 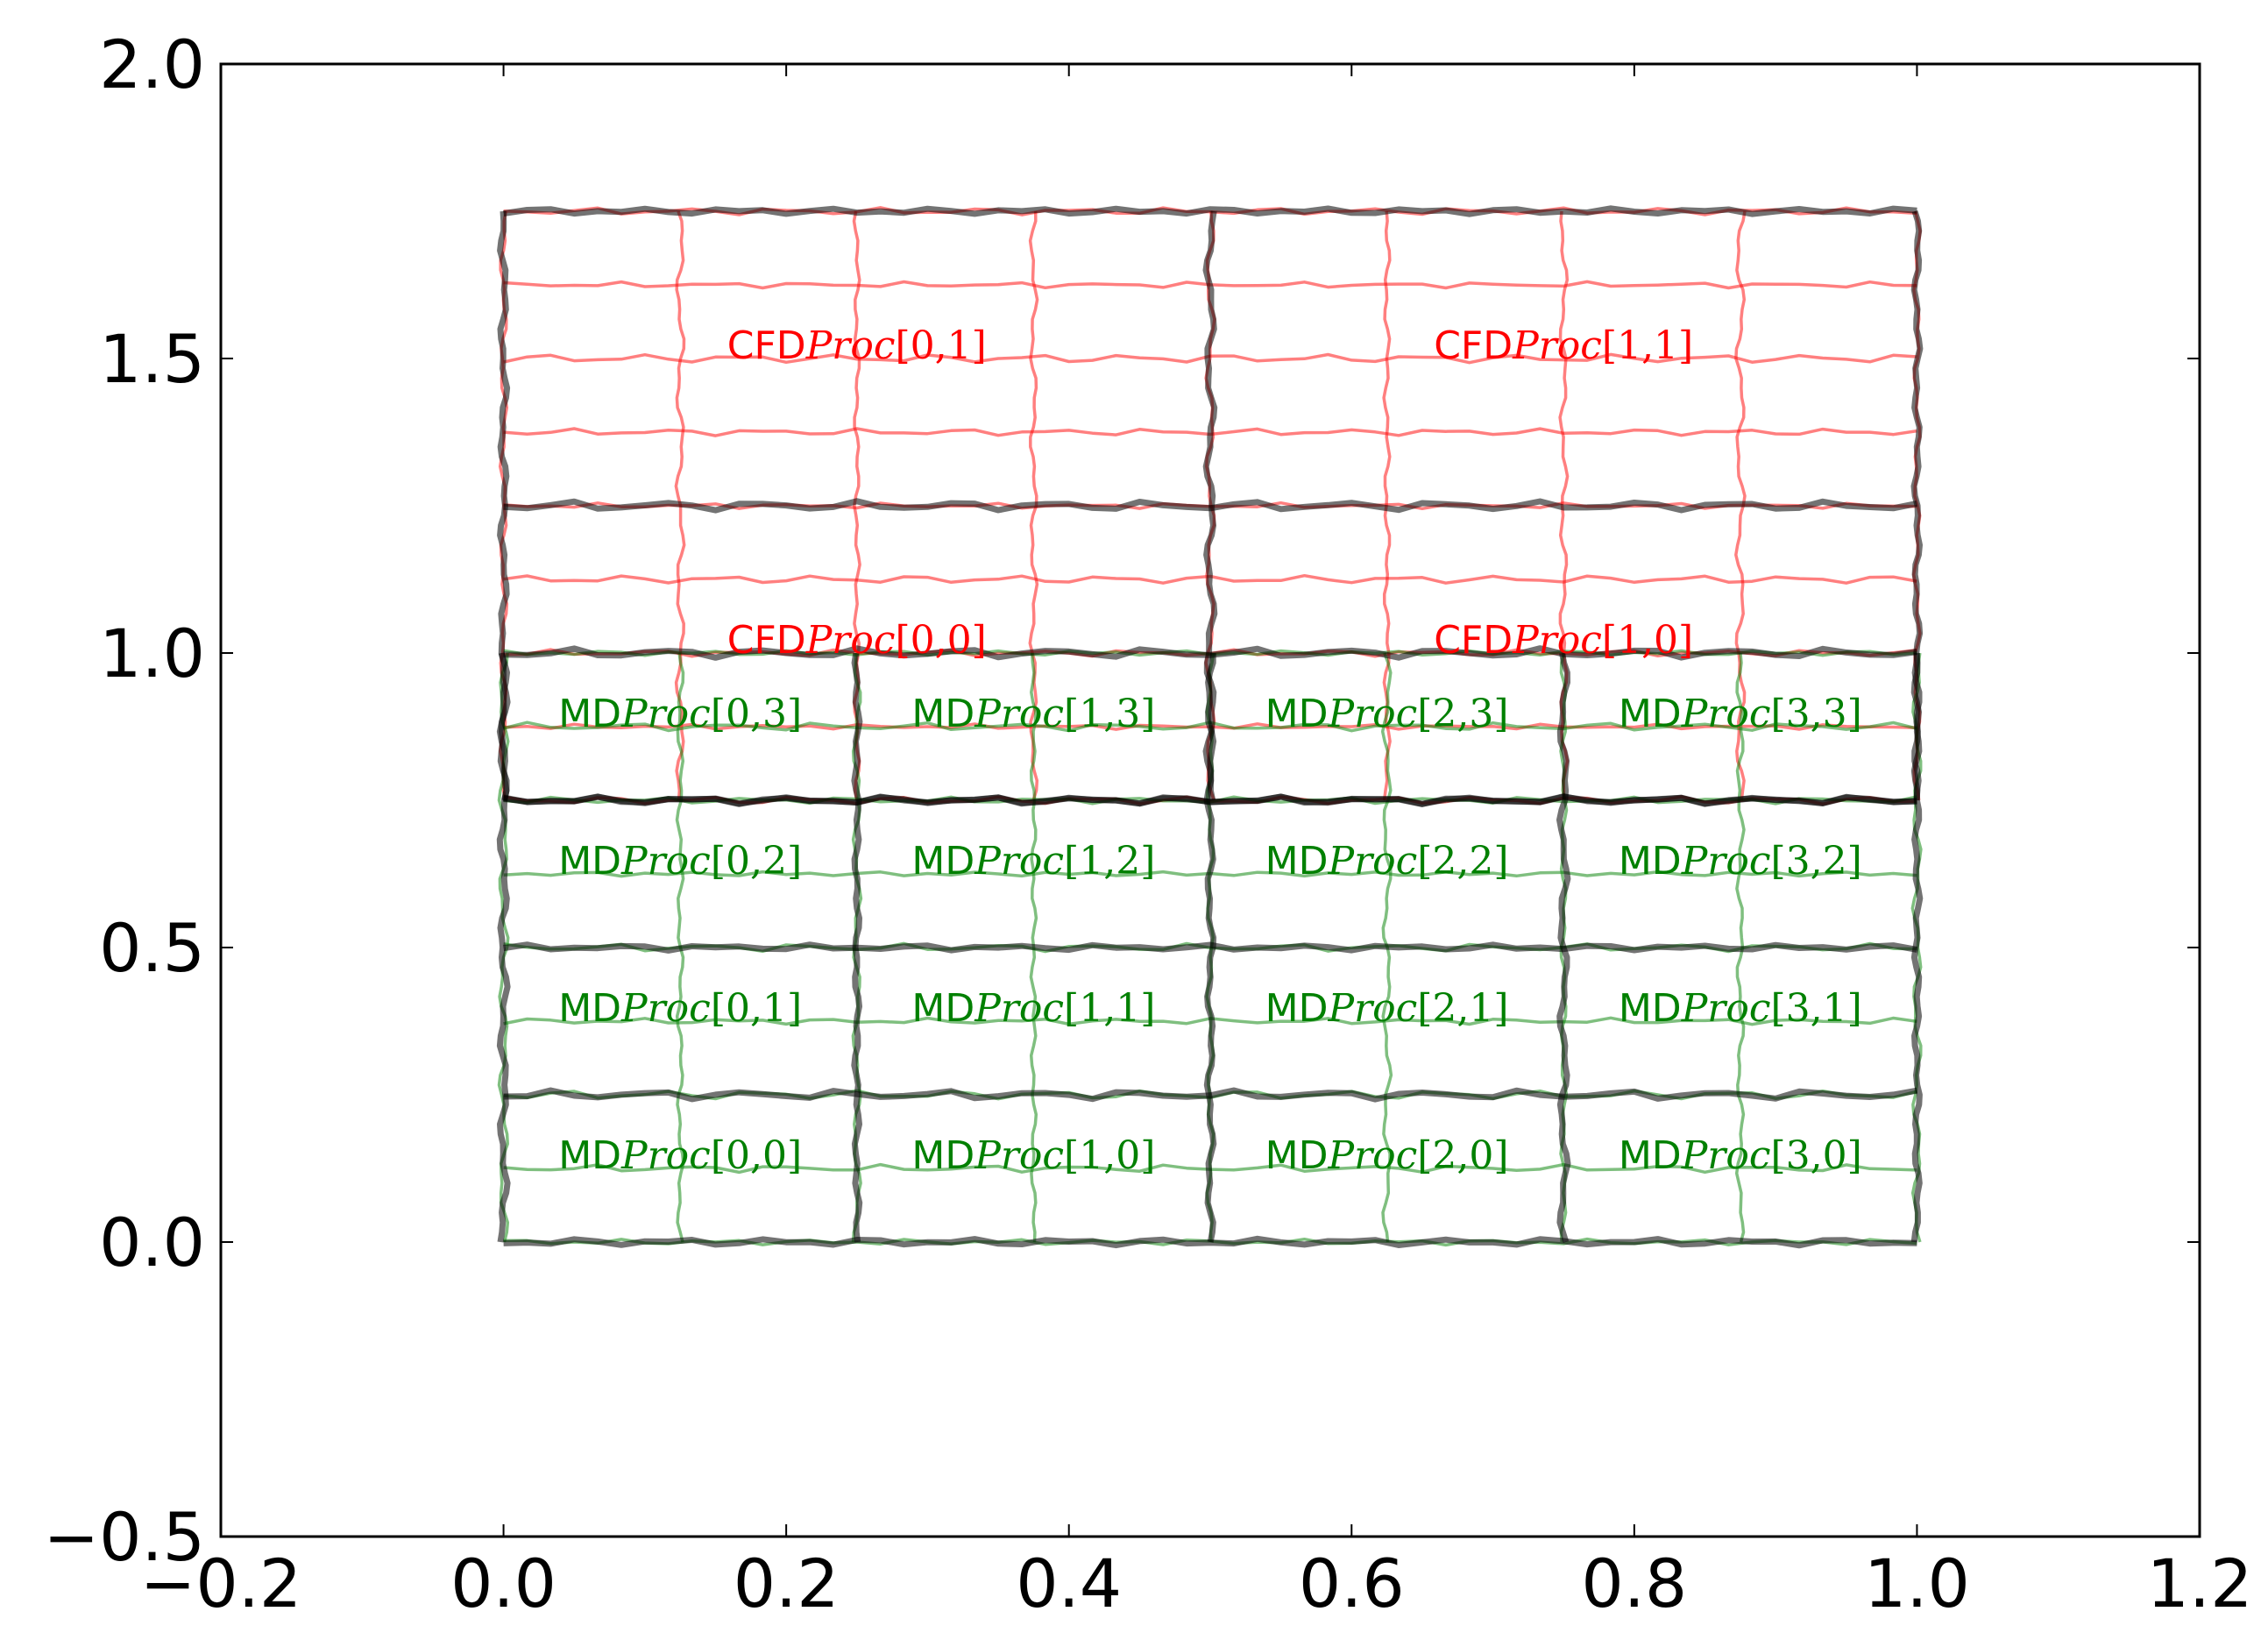 I want to click on proc-label: MDProc[3,3], so click(x=1740, y=714).